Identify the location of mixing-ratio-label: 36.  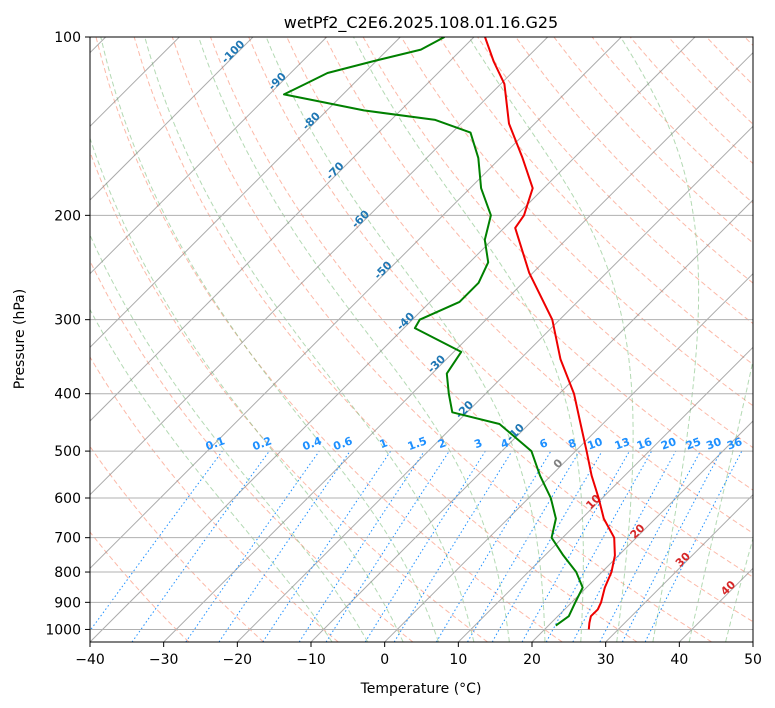
(734, 444).